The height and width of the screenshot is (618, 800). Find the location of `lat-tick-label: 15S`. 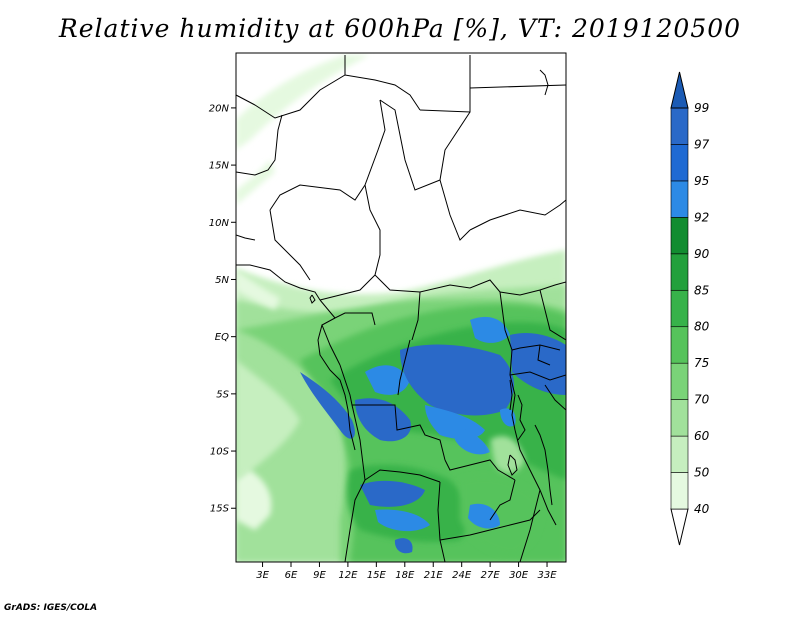

lat-tick-label: 15S is located at coordinates (220, 509).